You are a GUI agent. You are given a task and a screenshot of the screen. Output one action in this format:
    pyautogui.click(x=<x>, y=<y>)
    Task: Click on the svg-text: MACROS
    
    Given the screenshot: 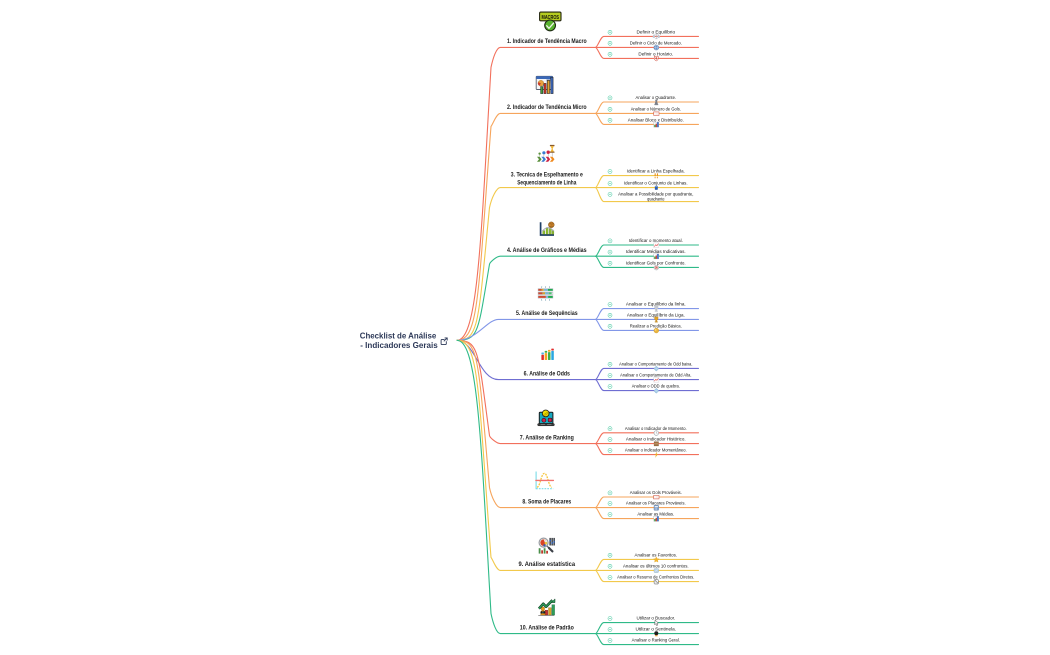 What is the action you would take?
    pyautogui.click(x=551, y=18)
    